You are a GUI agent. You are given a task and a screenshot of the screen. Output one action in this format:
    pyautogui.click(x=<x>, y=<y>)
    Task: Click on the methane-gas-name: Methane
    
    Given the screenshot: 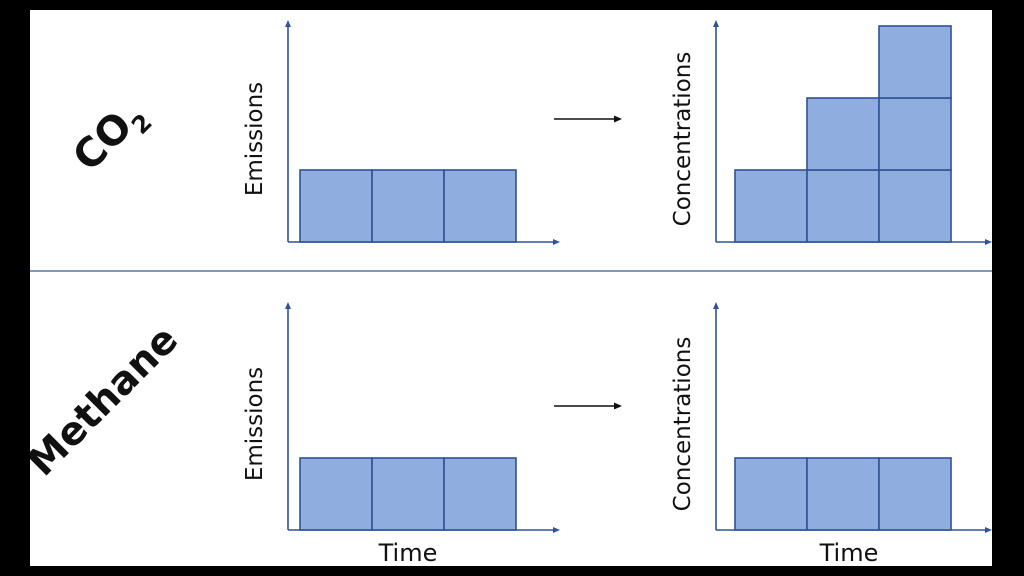 What is the action you would take?
    pyautogui.click(x=108, y=401)
    